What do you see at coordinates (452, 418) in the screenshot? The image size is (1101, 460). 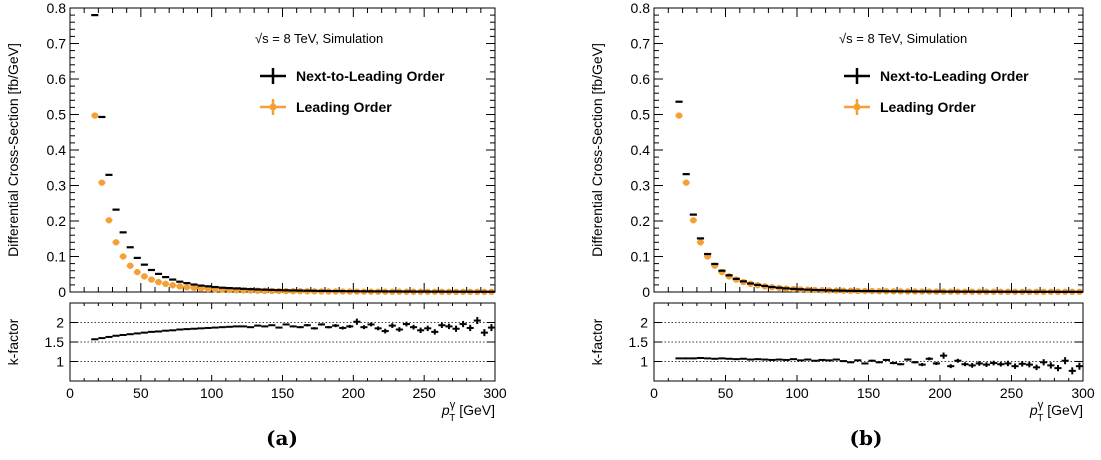 I see `xlabel-sub: T` at bounding box center [452, 418].